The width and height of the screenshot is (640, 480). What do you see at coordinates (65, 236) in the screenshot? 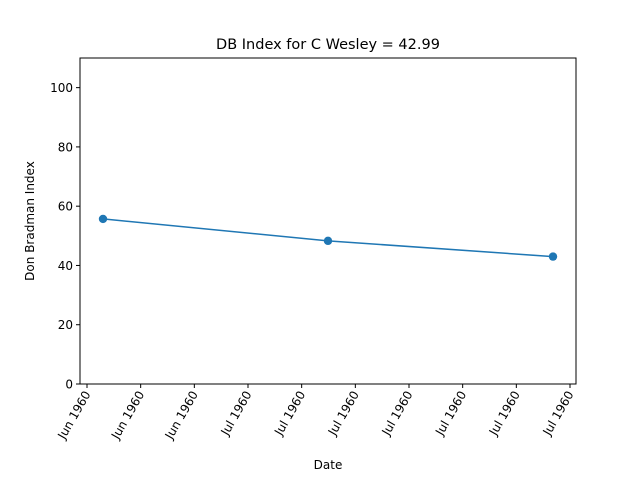
I see `y-axis-ticks: 0 20 40 60 80 100` at bounding box center [65, 236].